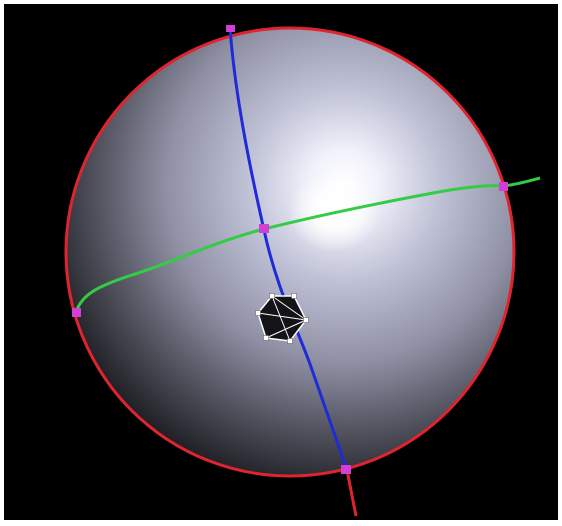  What do you see at coordinates (264, 228) in the screenshot?
I see `marker-center` at bounding box center [264, 228].